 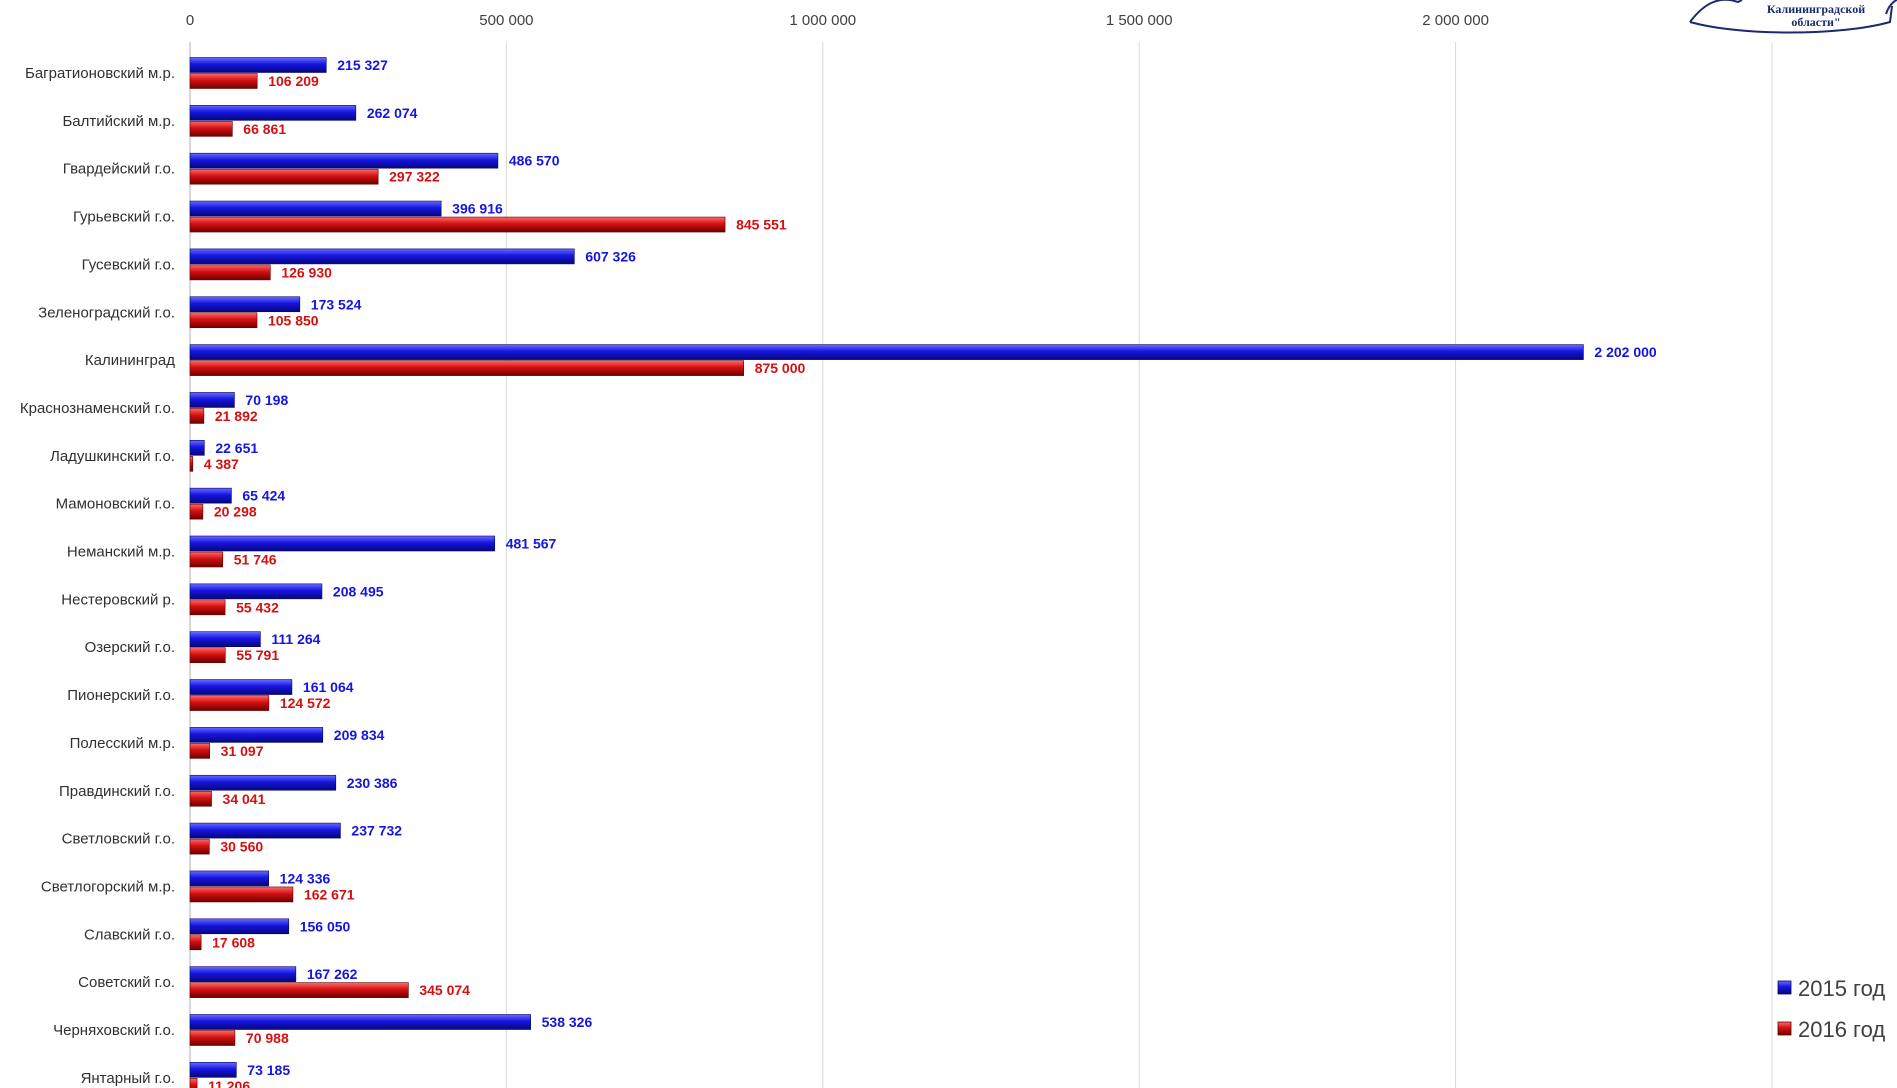 I want to click on category-label: Ладушкинский г.о., so click(x=112, y=456).